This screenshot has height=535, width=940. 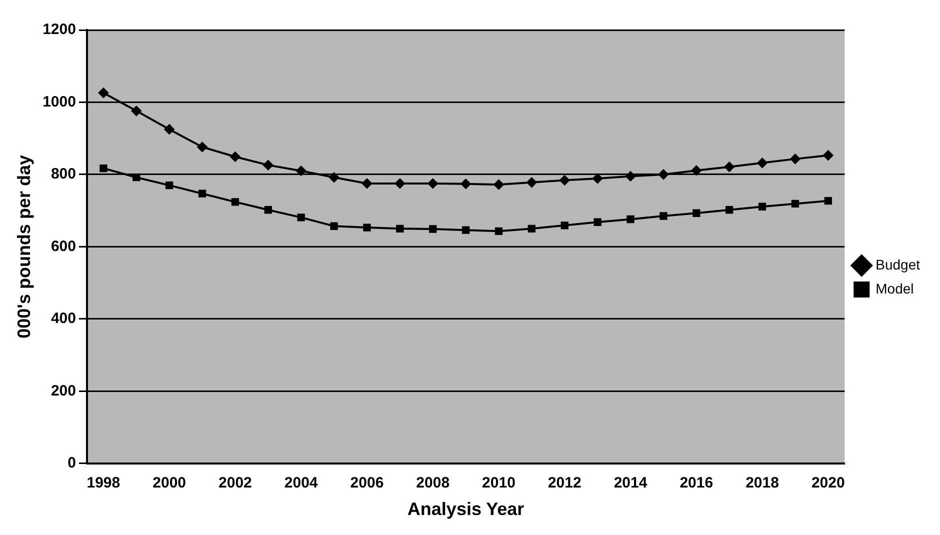 I want to click on y-tick-label: 0, so click(x=72, y=463).